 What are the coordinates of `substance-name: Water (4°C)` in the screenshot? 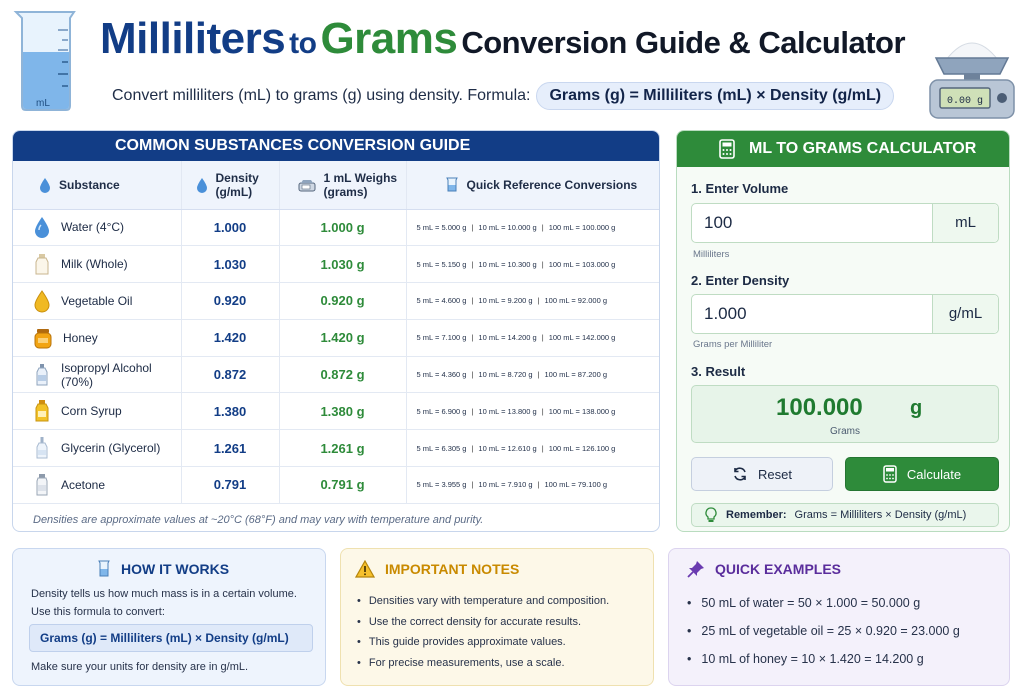 It's located at (93, 227).